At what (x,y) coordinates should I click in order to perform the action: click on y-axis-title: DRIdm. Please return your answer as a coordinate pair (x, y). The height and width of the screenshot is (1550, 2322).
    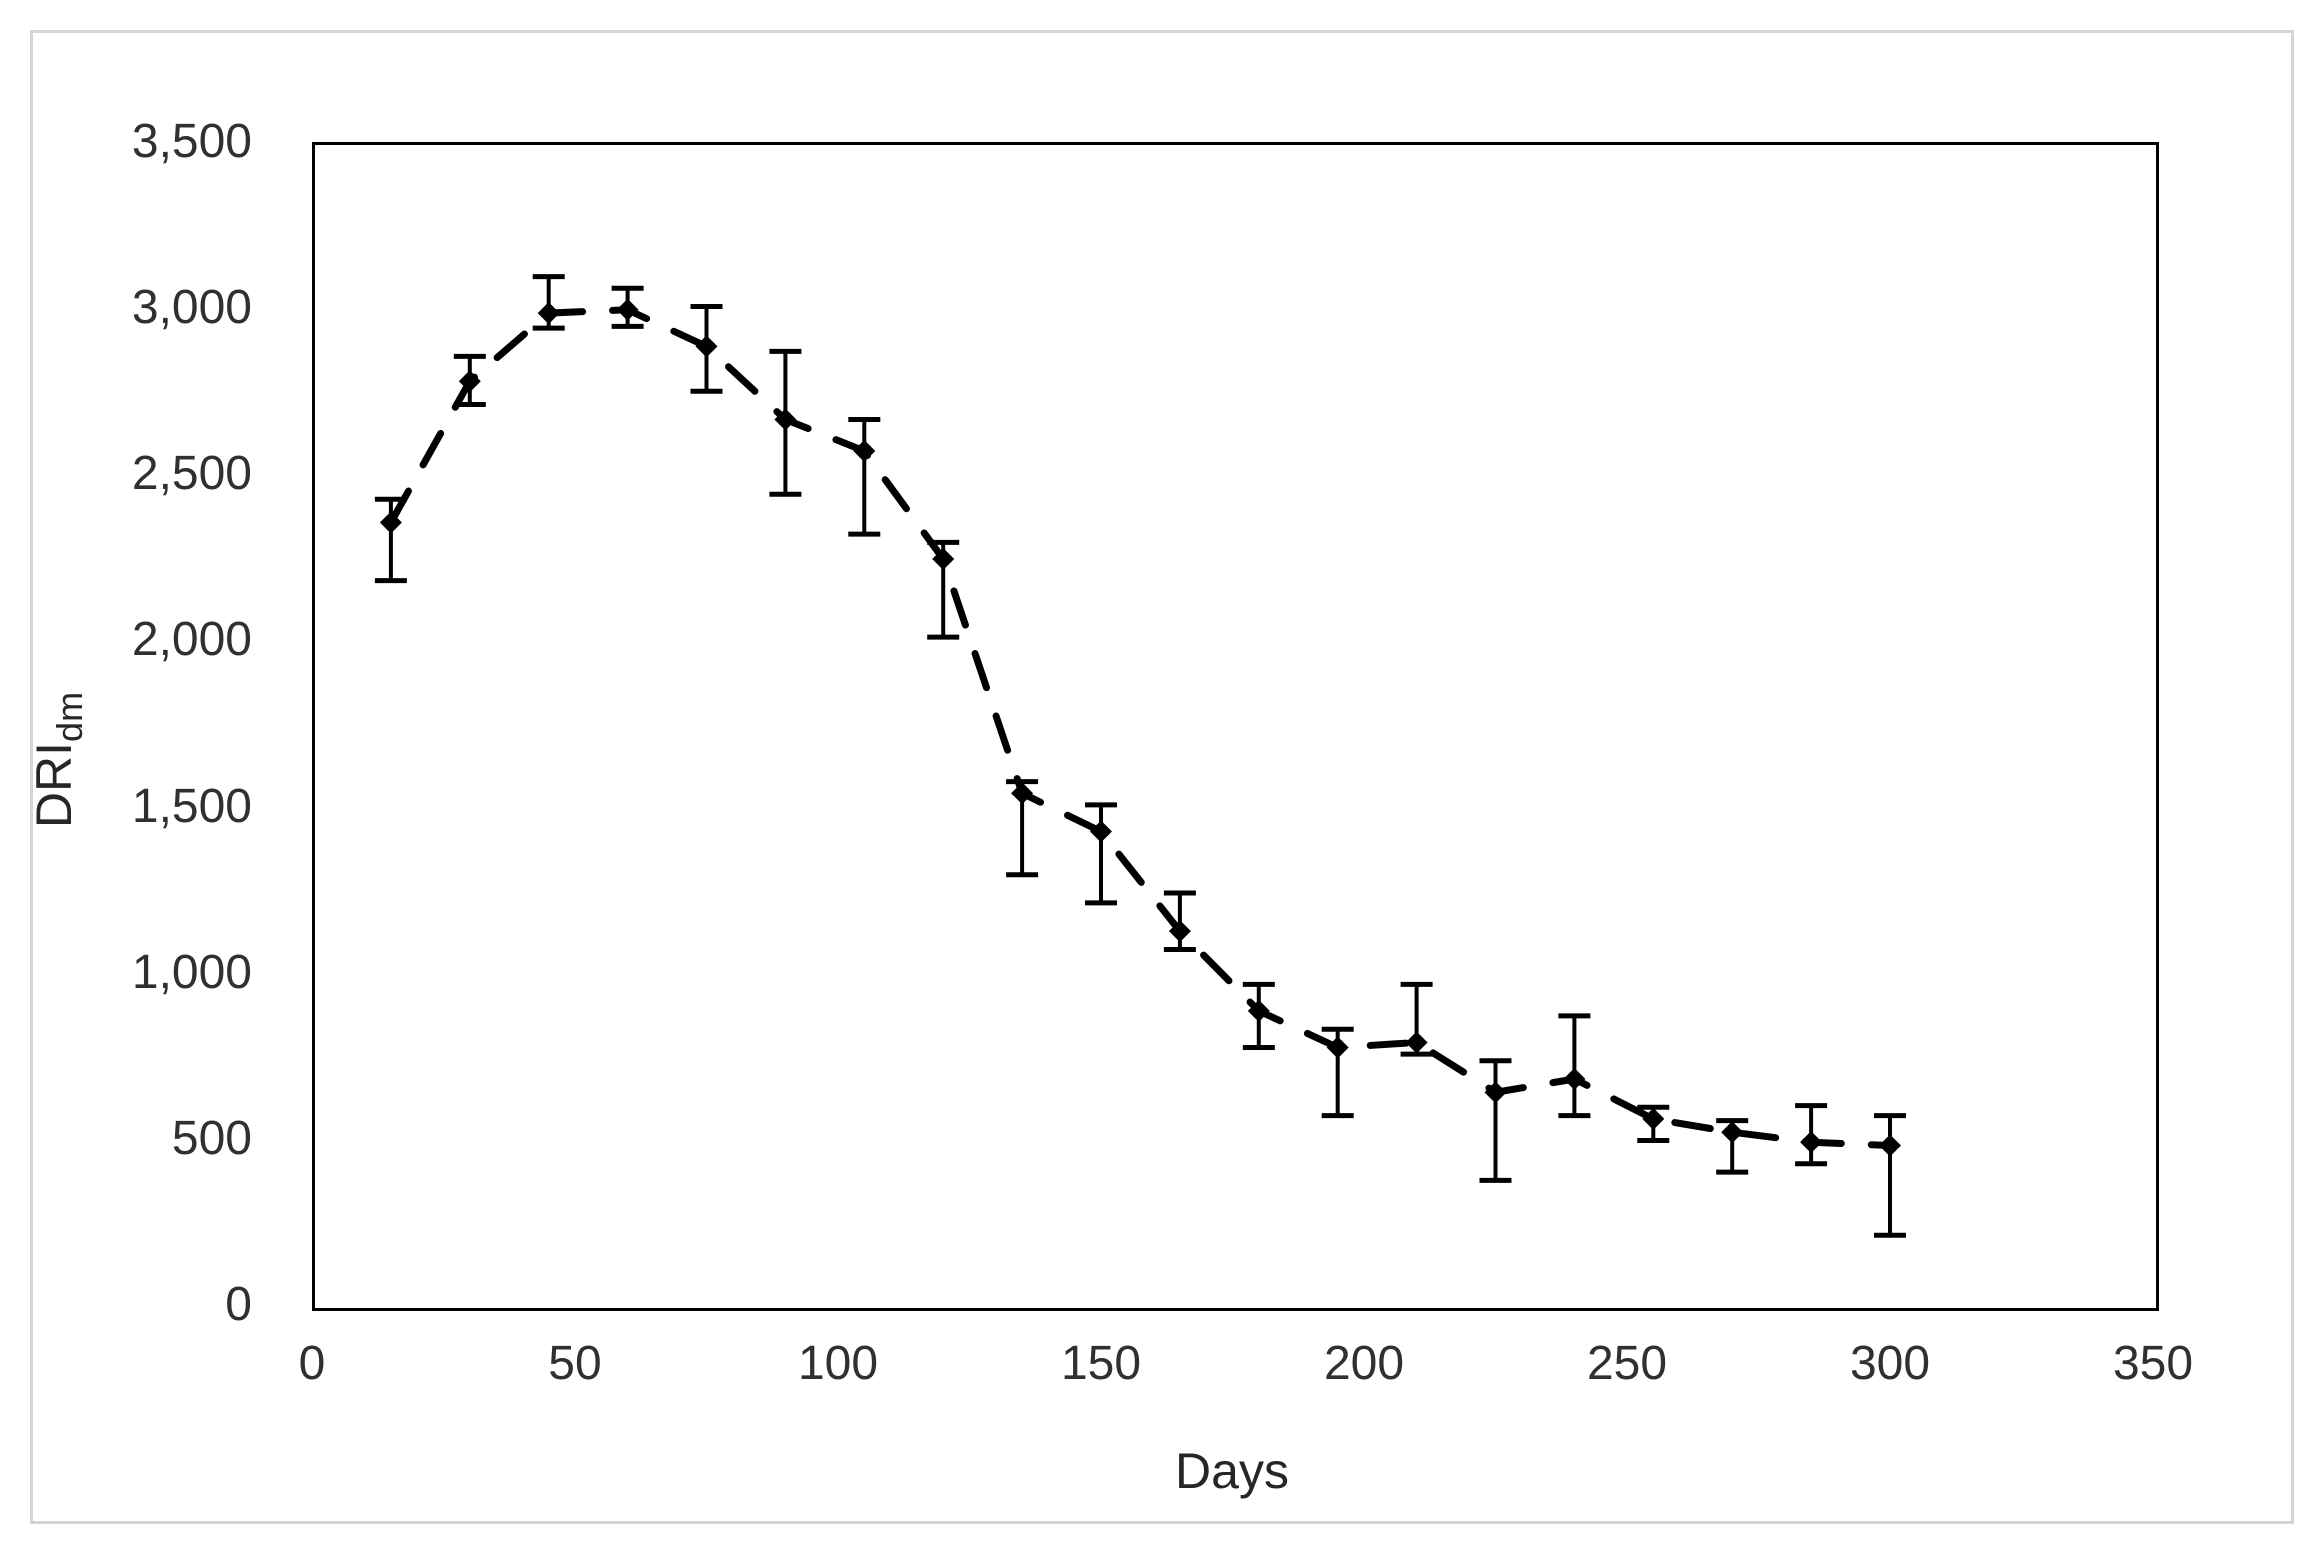
    Looking at the image, I should click on (58, 760).